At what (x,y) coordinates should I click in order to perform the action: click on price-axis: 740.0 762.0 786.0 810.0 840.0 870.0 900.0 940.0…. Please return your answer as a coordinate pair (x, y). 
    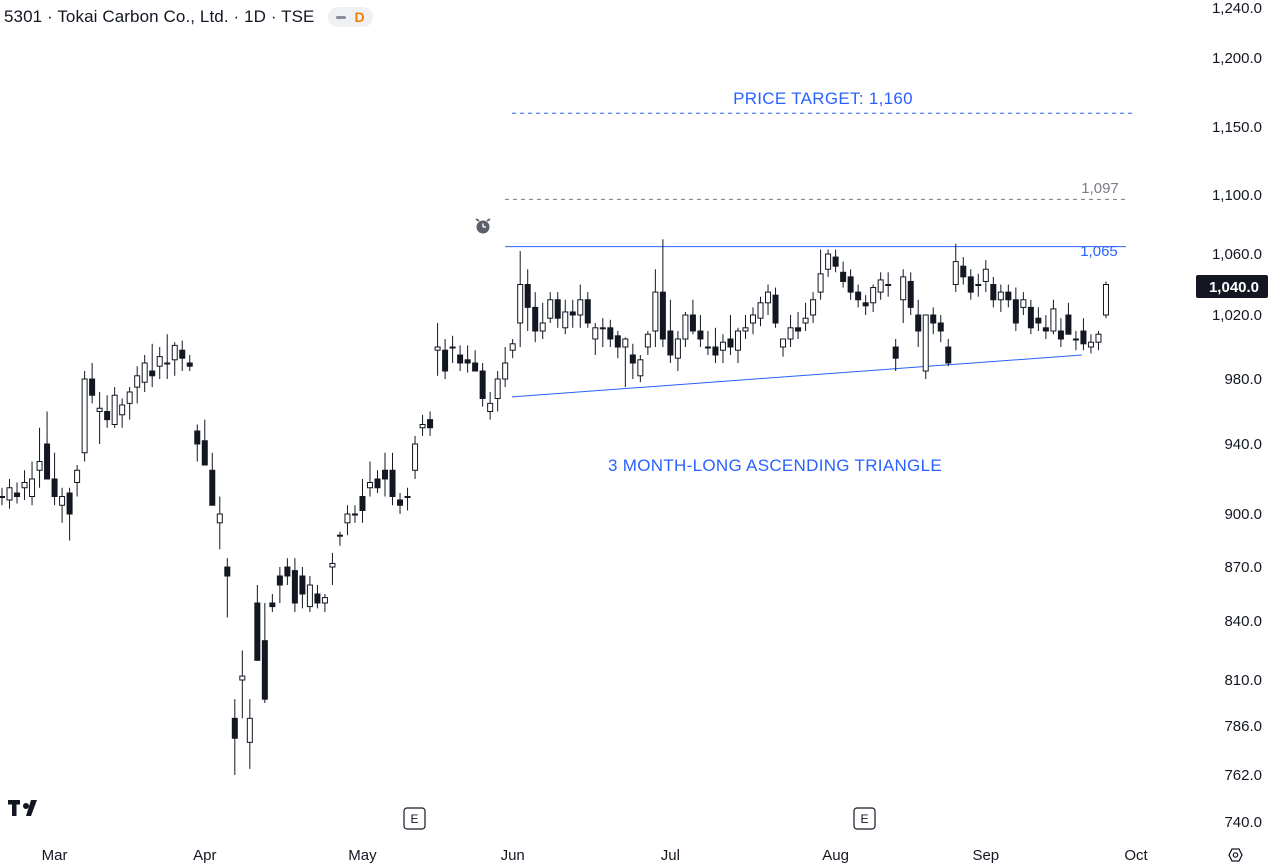
    Looking at the image, I should click on (1237, 415).